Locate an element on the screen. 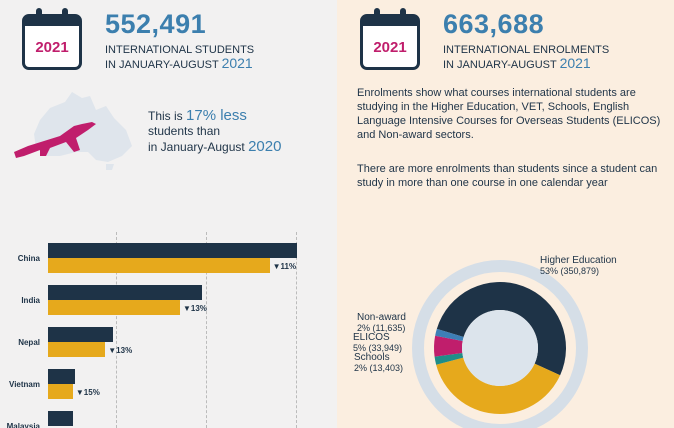 This screenshot has width=674, height=428. donut-label-value: 53% (350,879) is located at coordinates (570, 271).